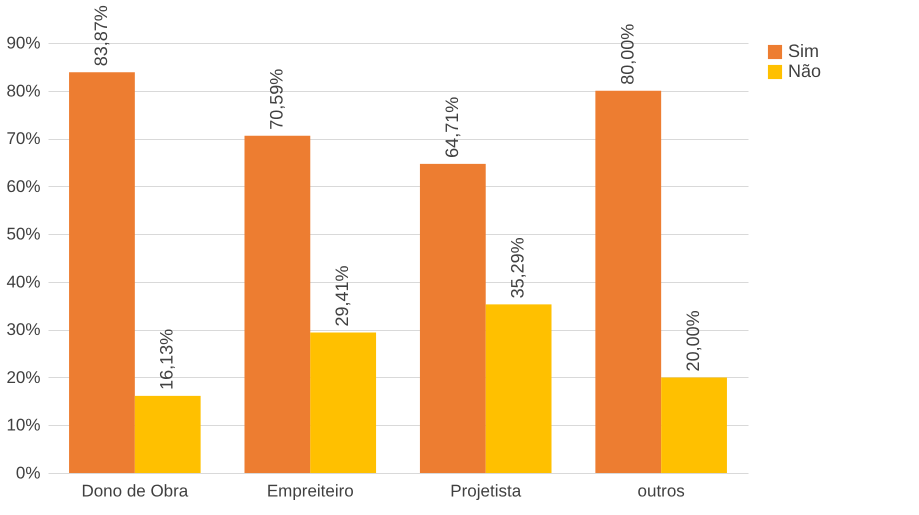 The image size is (919, 515). Describe the element at coordinates (23, 425) in the screenshot. I see `y-tick-label: 10%` at that location.